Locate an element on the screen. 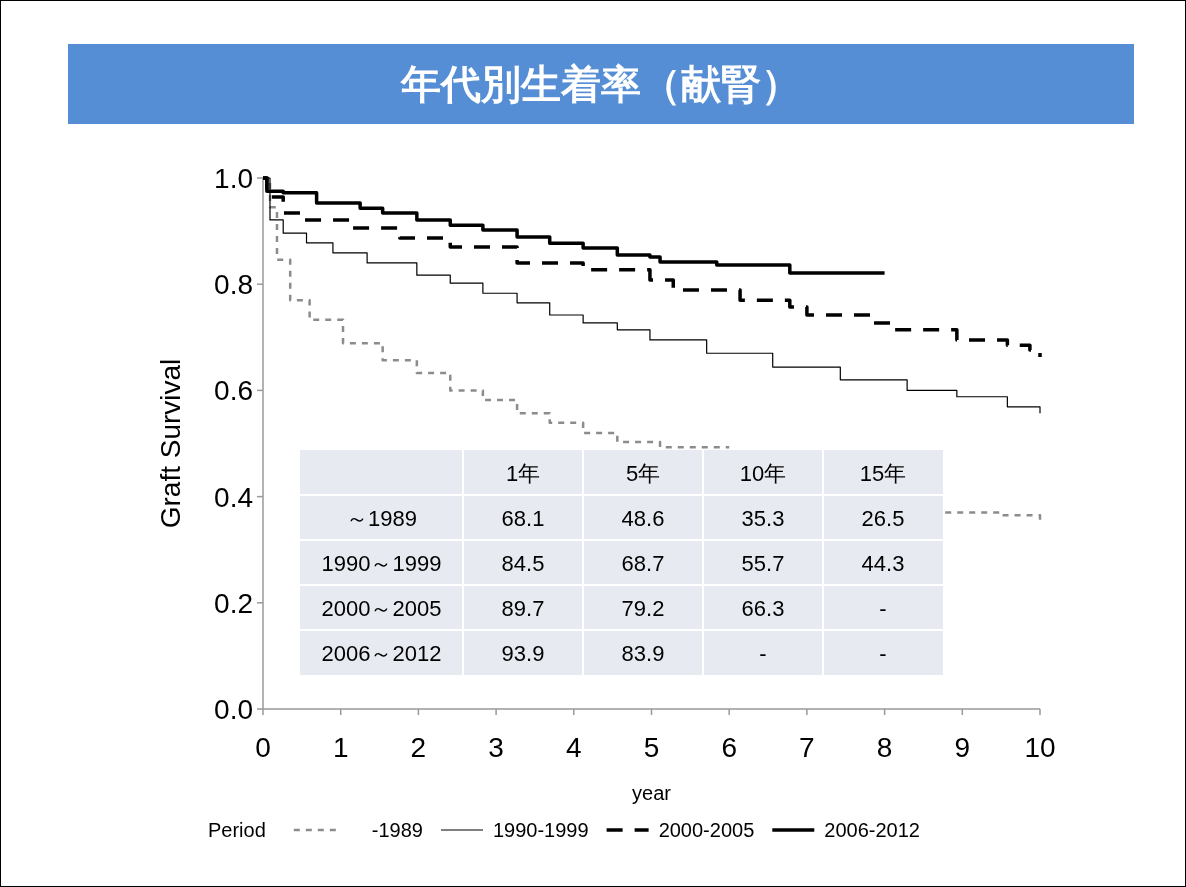 The image size is (1186, 887). chart-title: 年代別生着率（献腎） is located at coordinates (600, 84).